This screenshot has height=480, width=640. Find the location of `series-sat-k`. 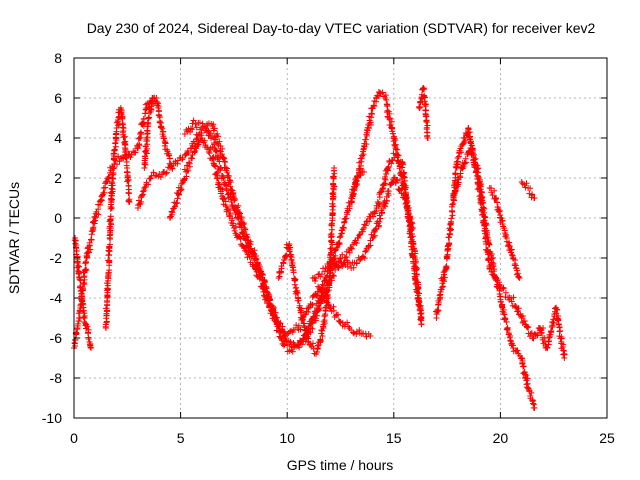

series-sat-k is located at coordinates (423, 113).